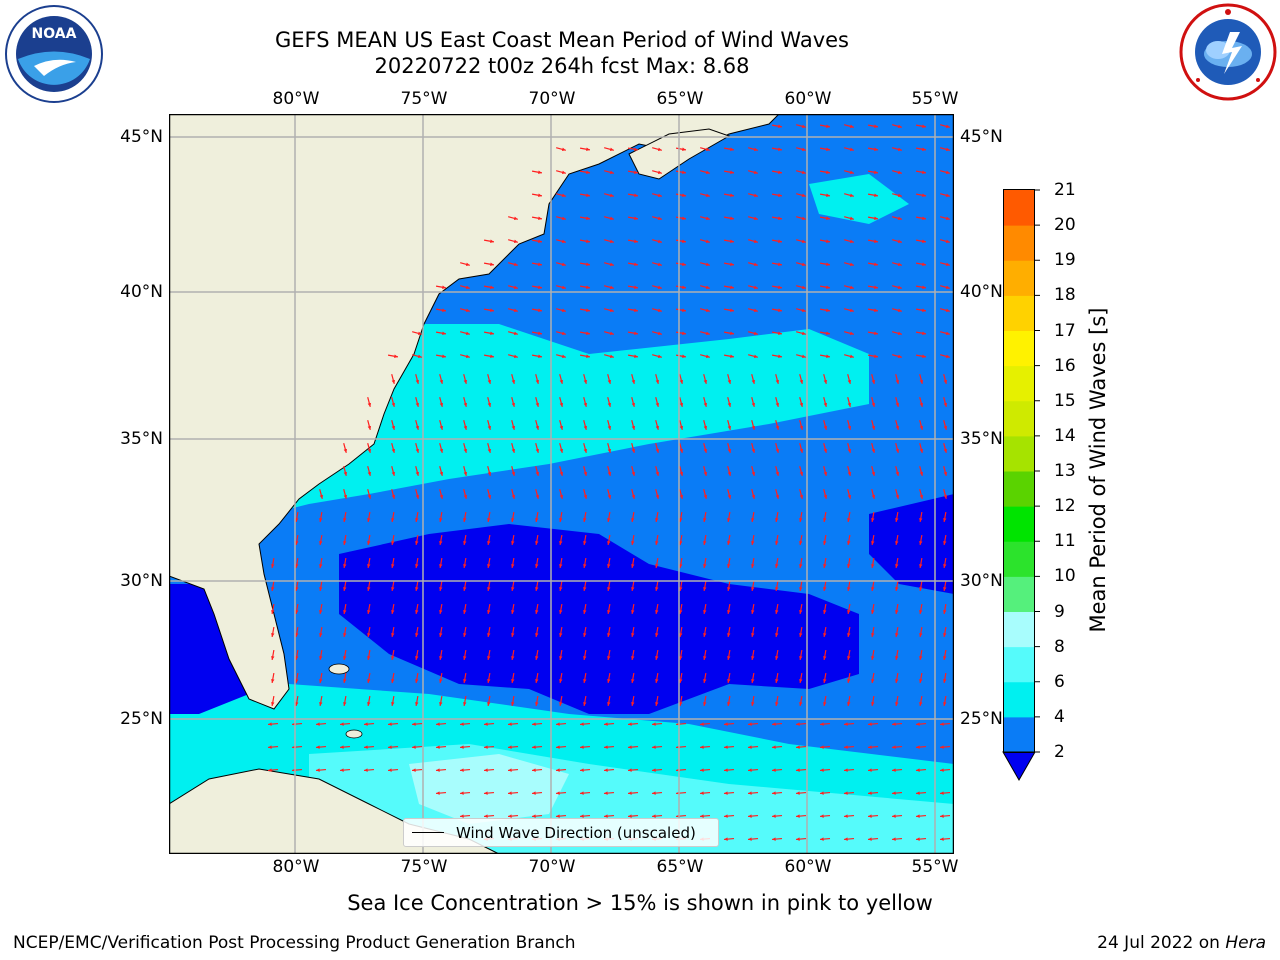 The width and height of the screenshot is (1280, 960). I want to click on lat-label-left: 30°N, so click(141, 581).